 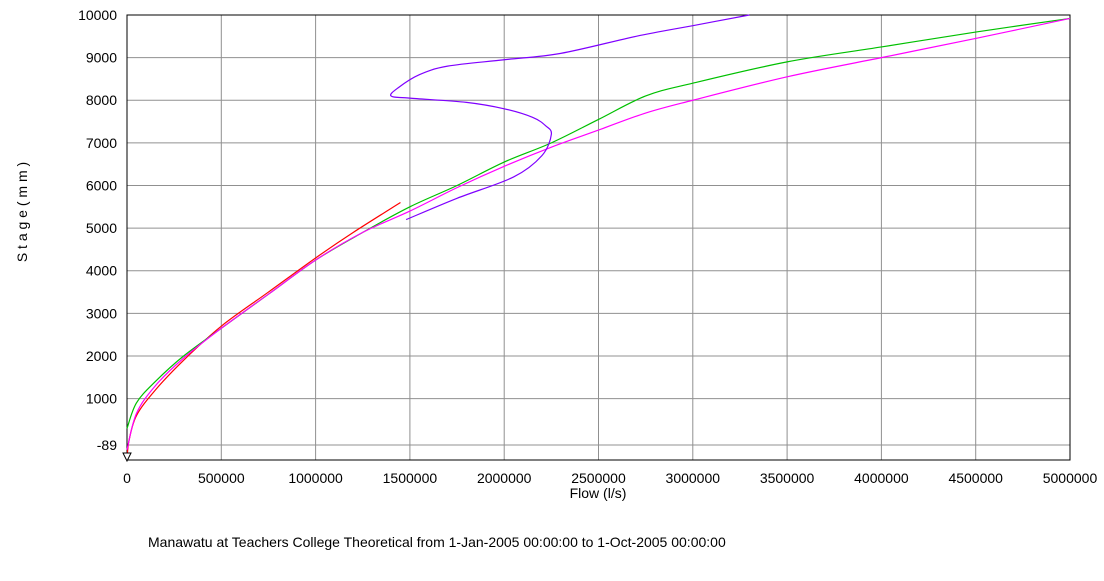 What do you see at coordinates (101, 185) in the screenshot?
I see `y-tick-label: 6000` at bounding box center [101, 185].